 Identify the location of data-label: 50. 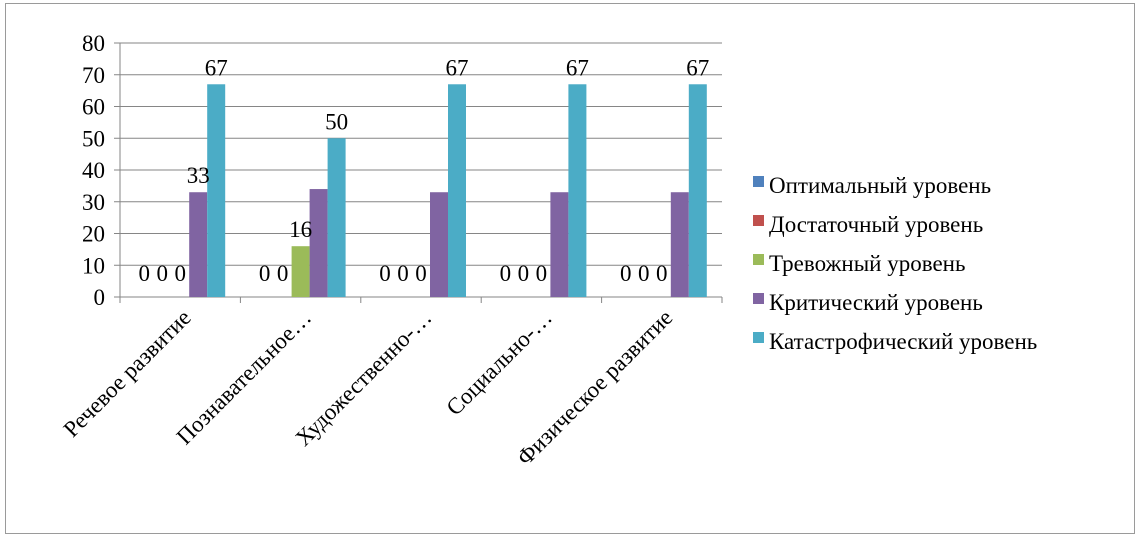
(336, 121).